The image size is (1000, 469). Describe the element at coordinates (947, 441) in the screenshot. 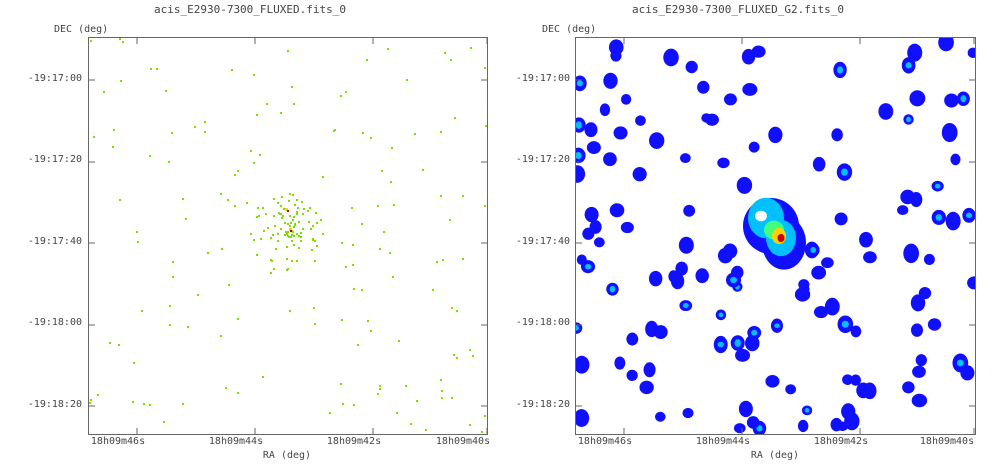

I see `ra-tick: 18h09m40s` at that location.